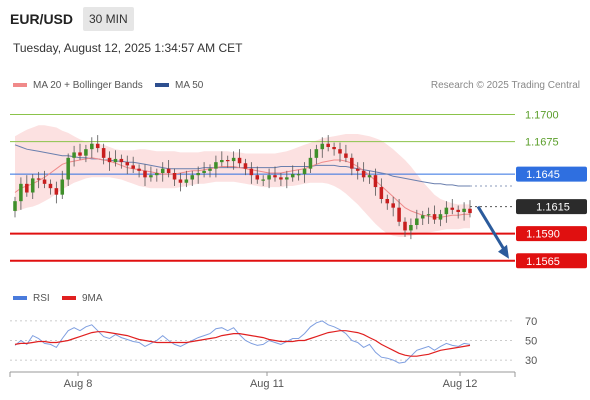  I want to click on last-price-tag, so click(551, 207).